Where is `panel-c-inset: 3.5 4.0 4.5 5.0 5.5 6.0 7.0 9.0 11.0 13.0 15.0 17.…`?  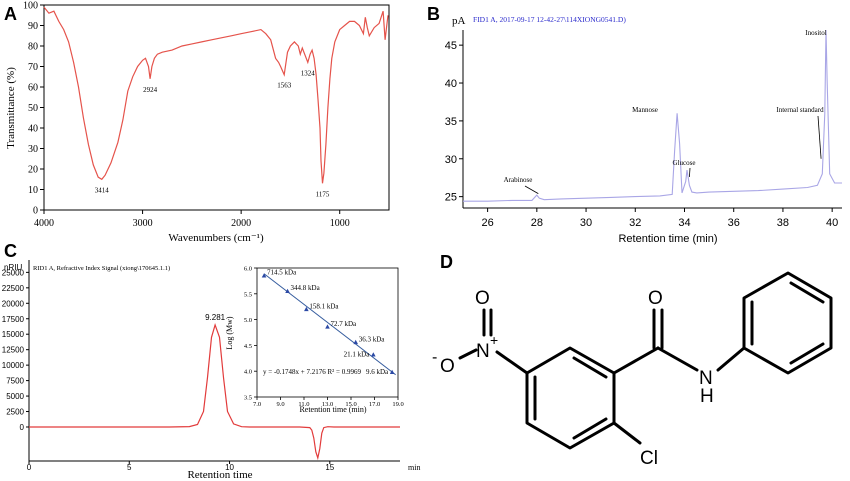 panel-c-inset: 3.5 4.0 4.5 5.0 5.5 6.0 7.0 9.0 11.0 13.0 15.0 17.… is located at coordinates (314, 340).